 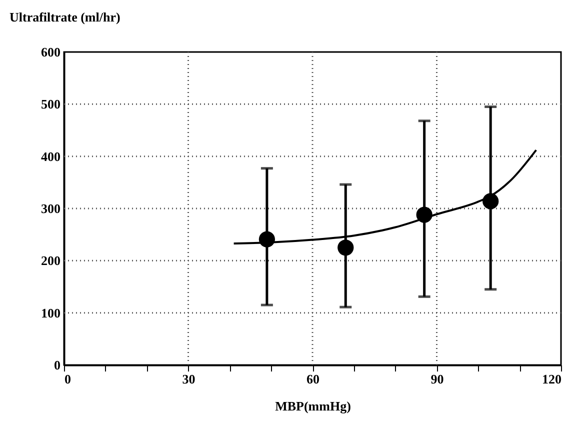 I want to click on point, so click(x=346, y=248).